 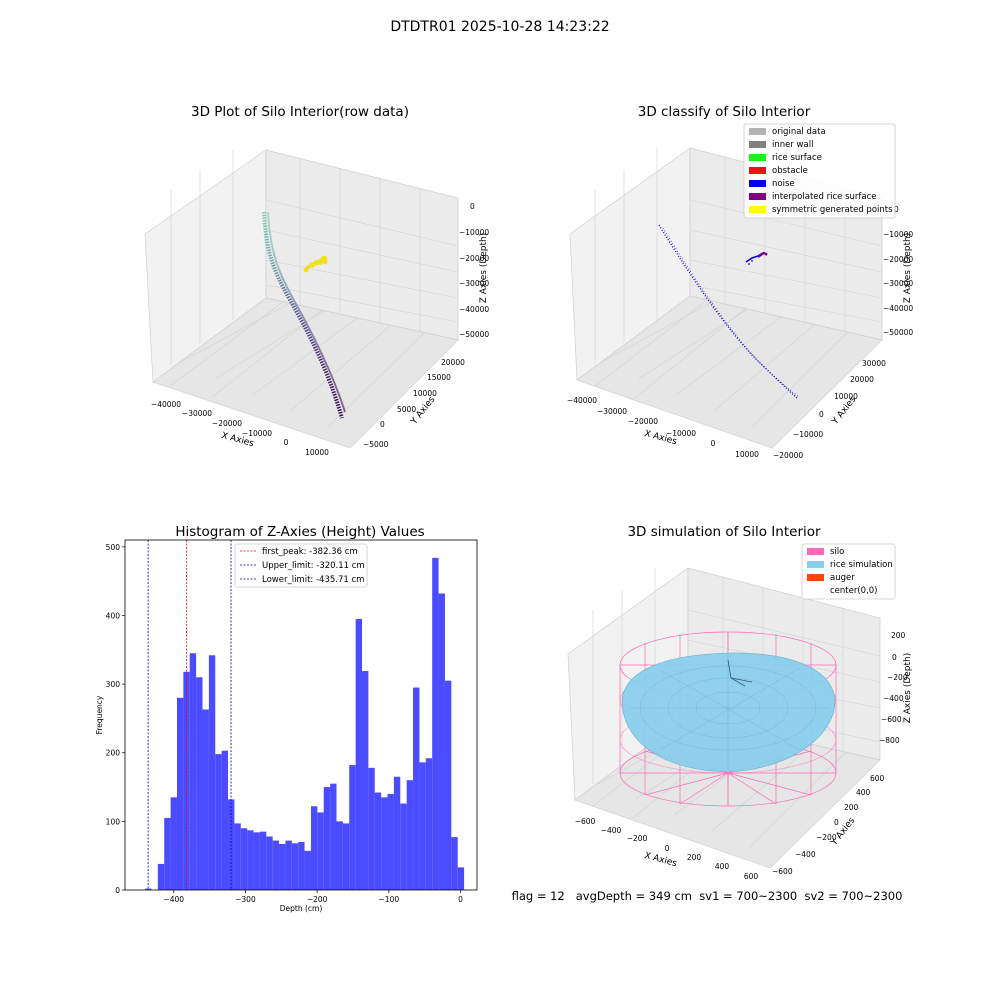 What do you see at coordinates (414, 403) in the screenshot?
I see `raw-y-ticks: −5000 0 5000 10000 15000 20000` at bounding box center [414, 403].